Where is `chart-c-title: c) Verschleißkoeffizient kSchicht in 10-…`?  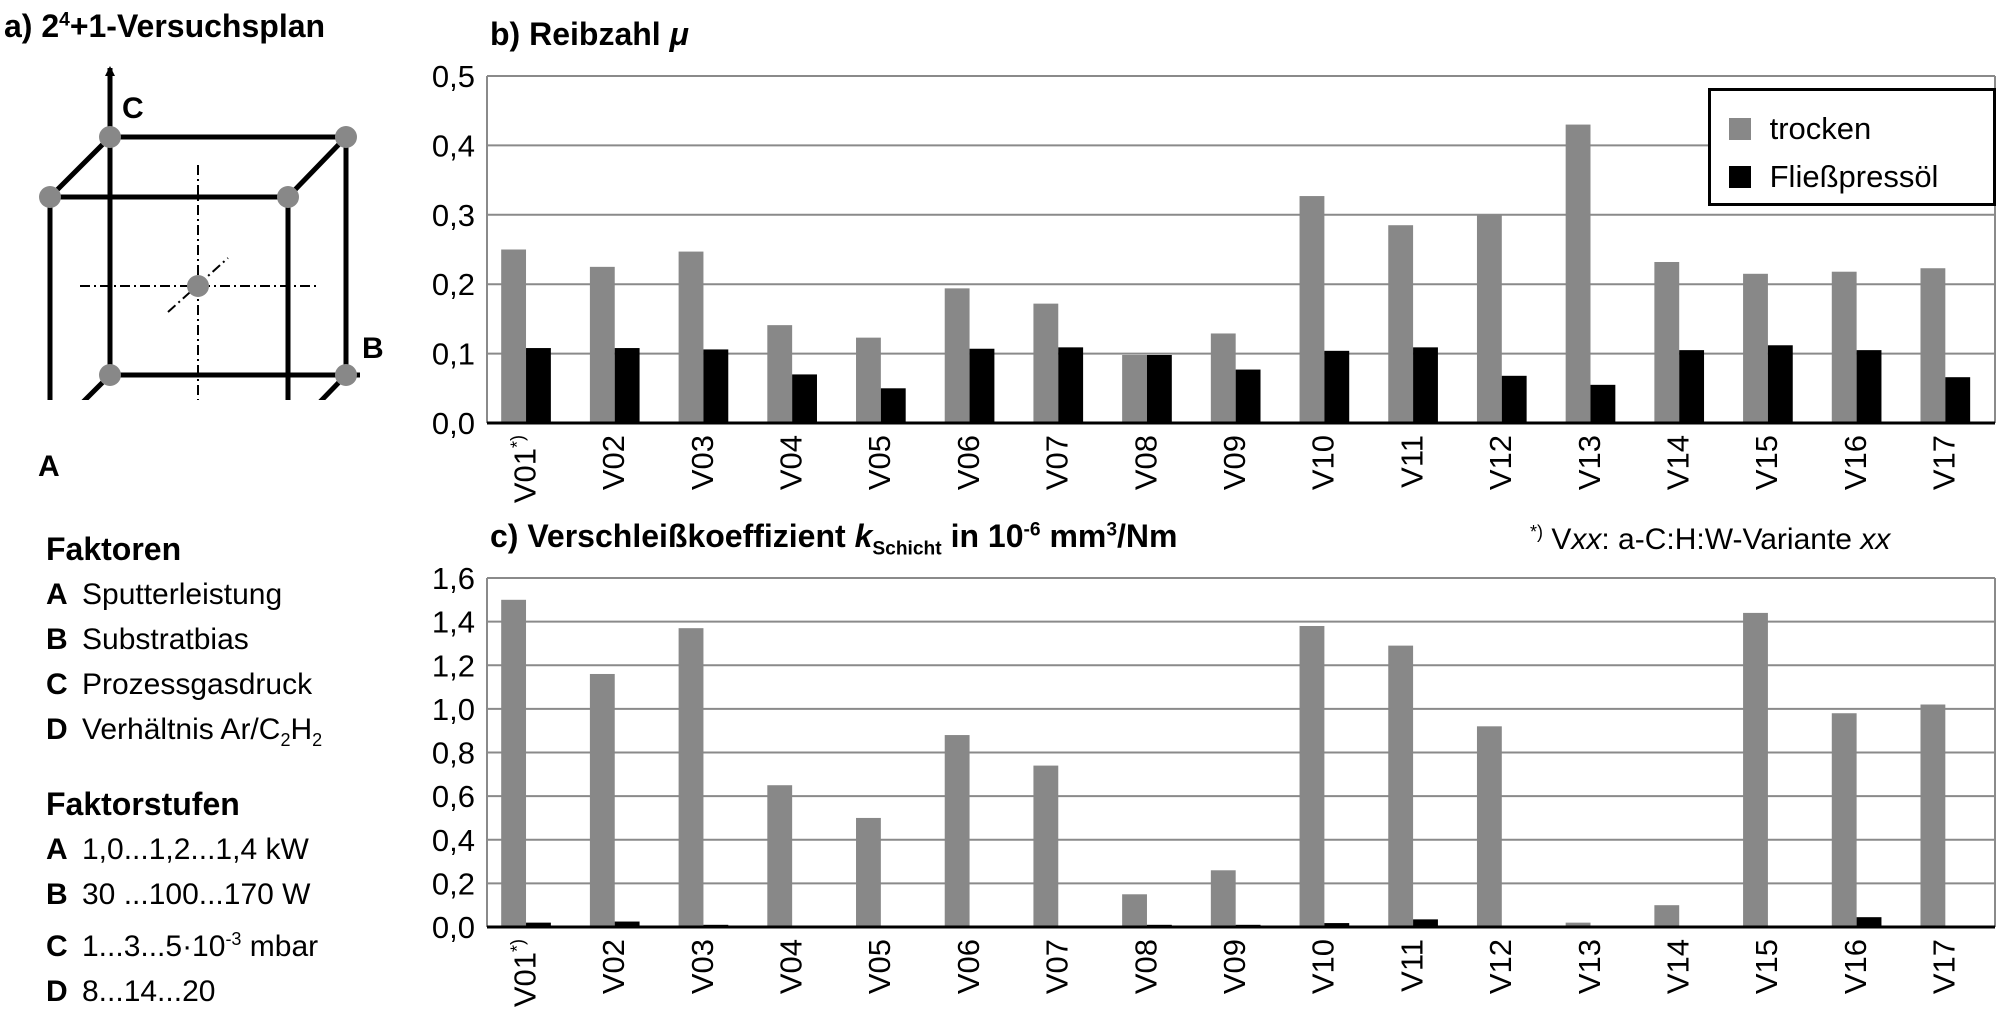 chart-c-title: c) Verschleißkoeffizient kSchicht in 10-… is located at coordinates (834, 539).